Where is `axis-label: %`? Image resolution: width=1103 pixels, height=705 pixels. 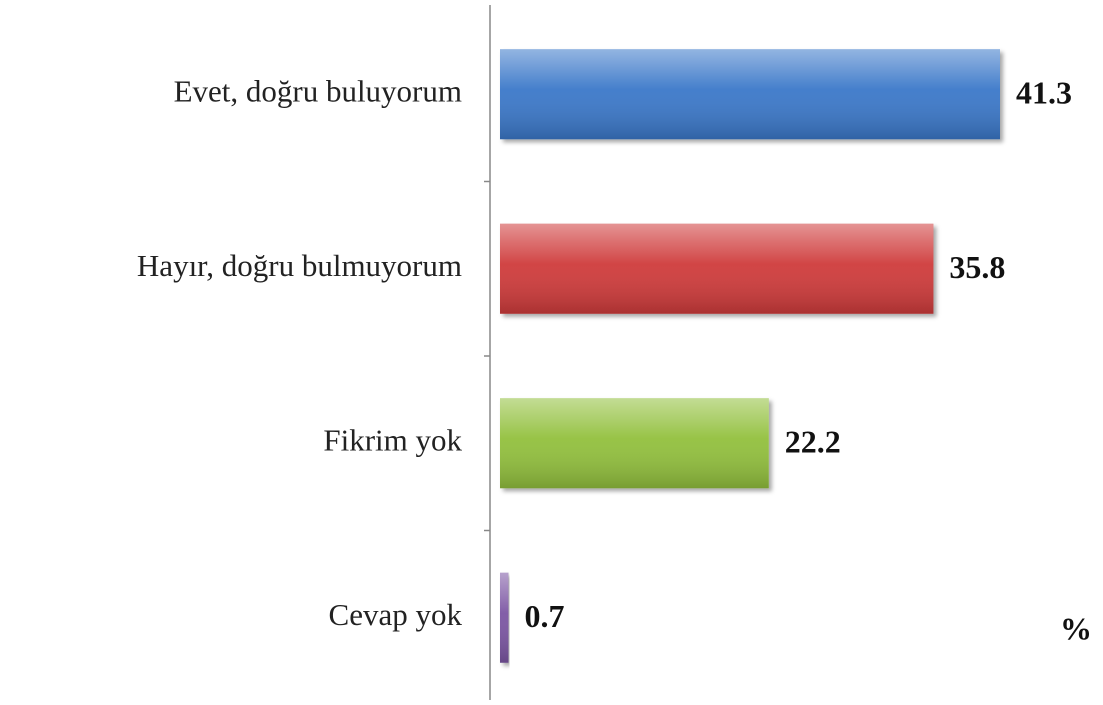
axis-label: % is located at coordinates (1076, 628).